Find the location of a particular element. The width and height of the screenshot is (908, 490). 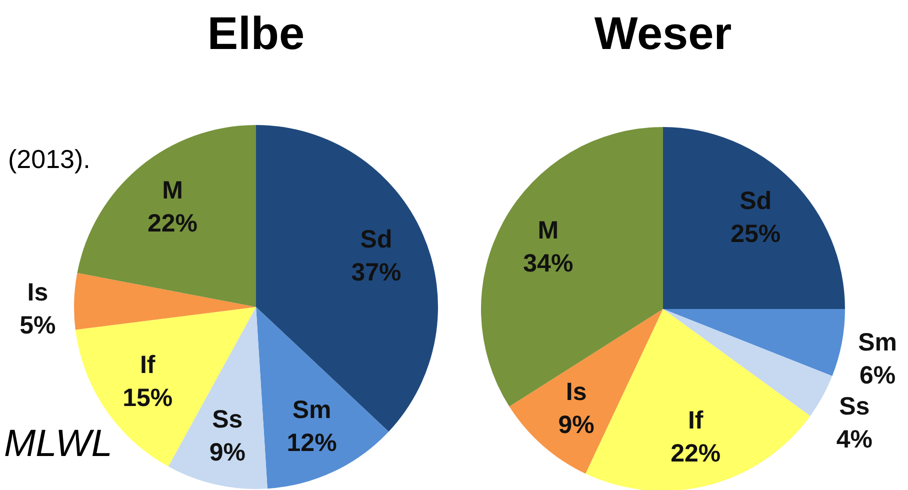

data-label: 15% is located at coordinates (147, 398).